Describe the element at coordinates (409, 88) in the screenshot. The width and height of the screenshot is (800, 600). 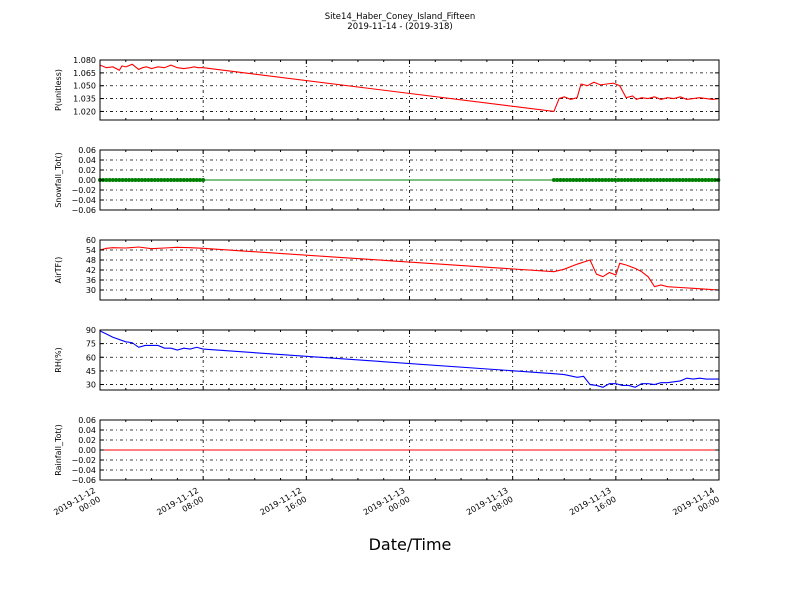
I see `pressure-series-line` at that location.